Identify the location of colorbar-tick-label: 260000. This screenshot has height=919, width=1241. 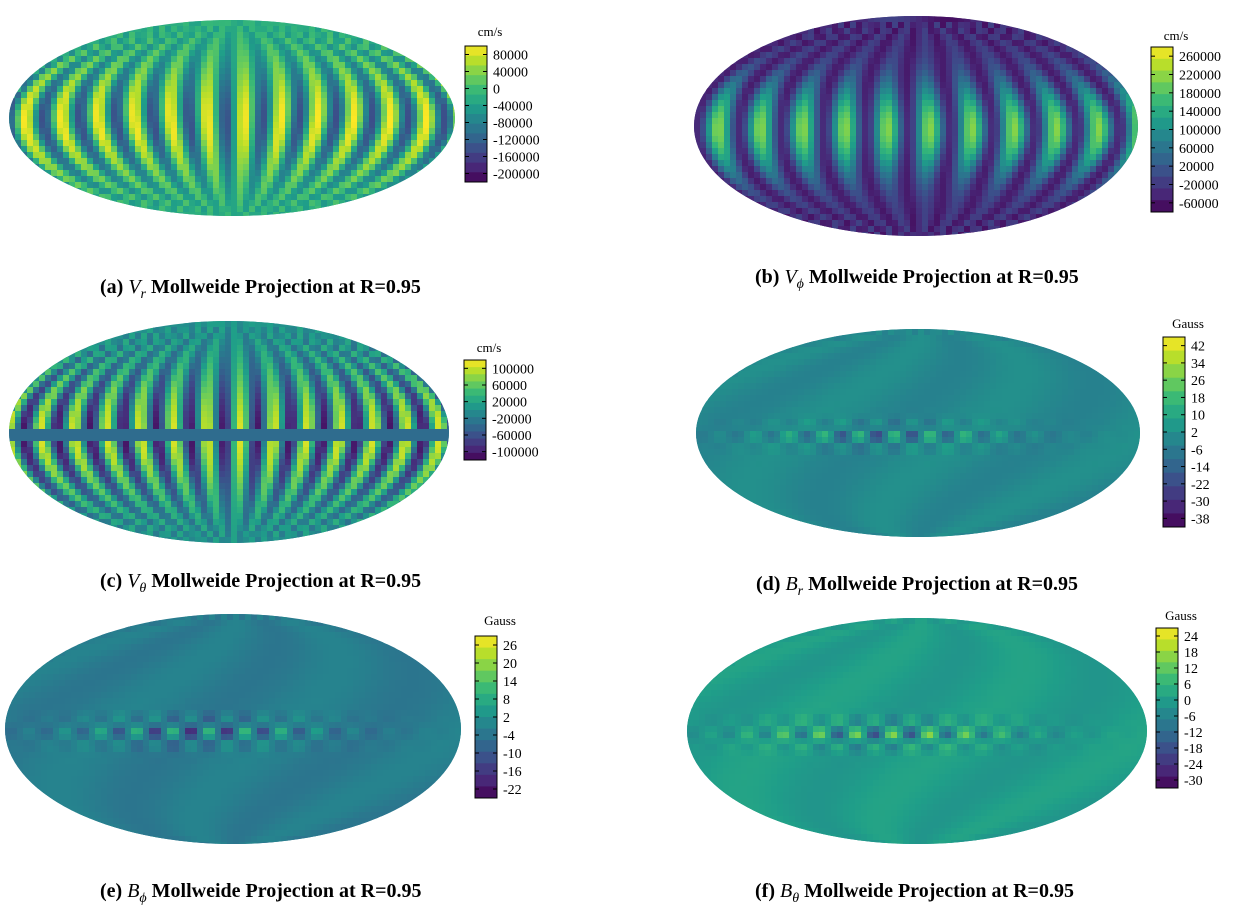
(1200, 57).